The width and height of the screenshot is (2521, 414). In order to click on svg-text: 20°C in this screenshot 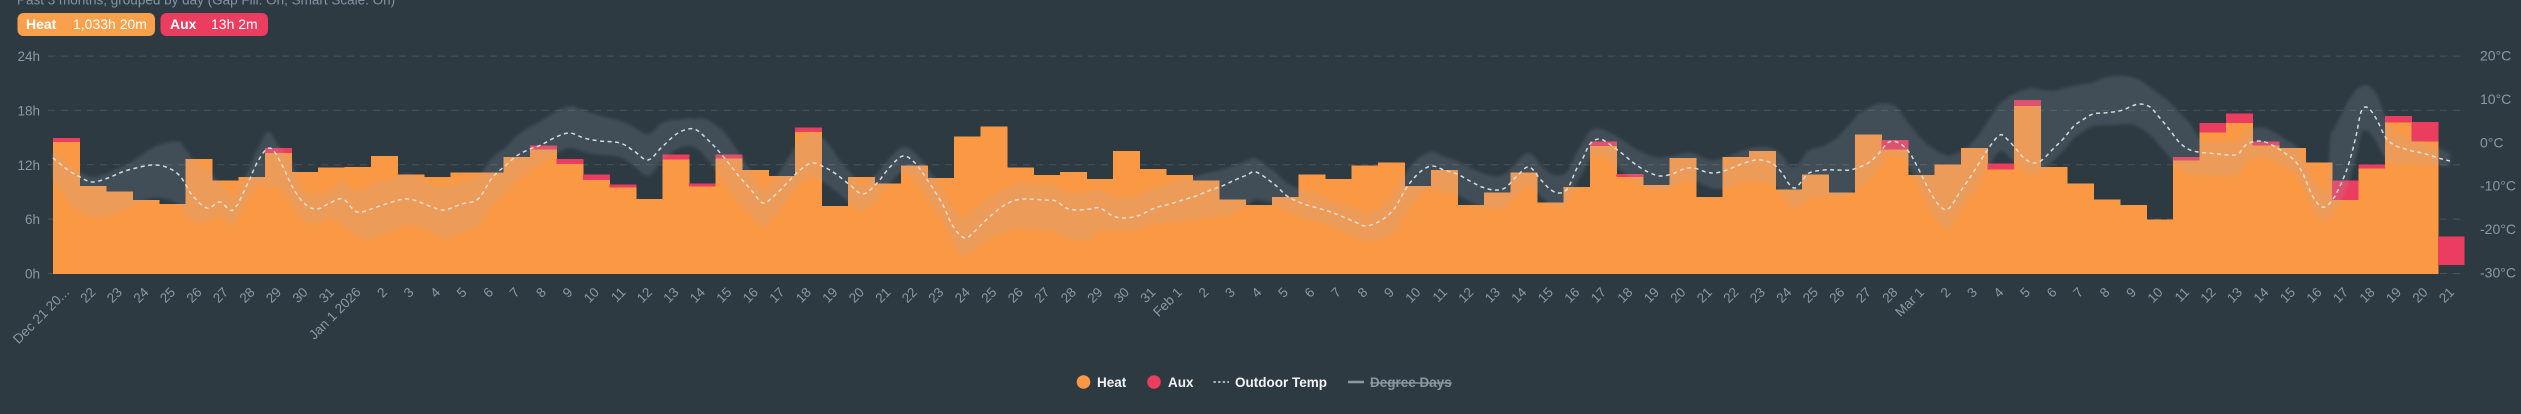, I will do `click(2495, 56)`.